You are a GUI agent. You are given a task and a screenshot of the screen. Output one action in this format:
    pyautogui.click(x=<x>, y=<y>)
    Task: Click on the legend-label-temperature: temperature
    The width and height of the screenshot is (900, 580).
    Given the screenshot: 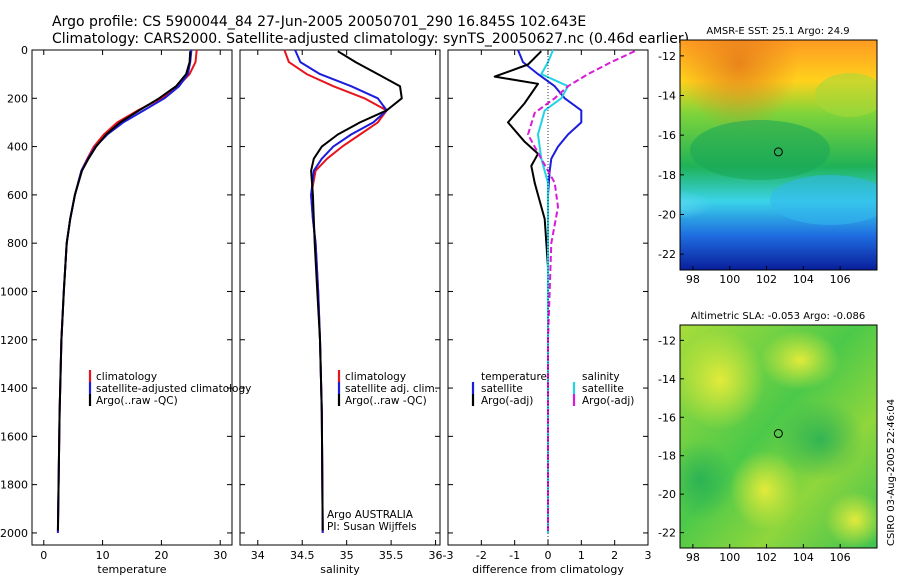 What is the action you would take?
    pyautogui.click(x=514, y=377)
    